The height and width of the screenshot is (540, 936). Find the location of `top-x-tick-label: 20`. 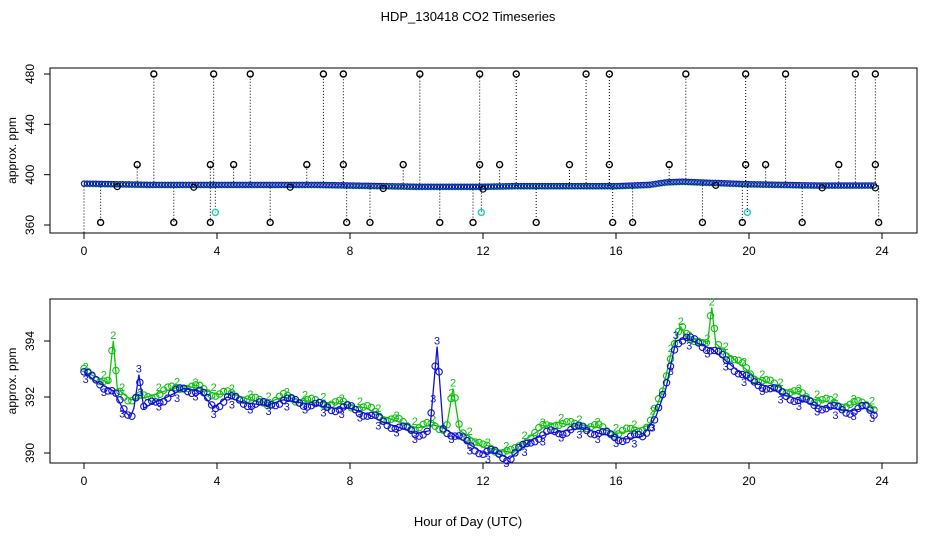

top-x-tick-label: 20 is located at coordinates (749, 251).